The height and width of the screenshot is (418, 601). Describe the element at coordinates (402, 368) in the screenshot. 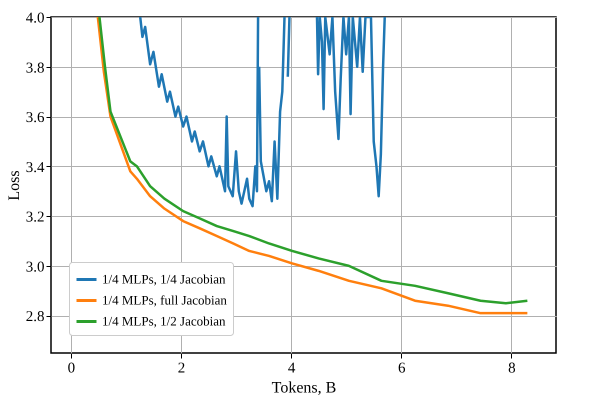

I see `x-tick-label: 6` at that location.